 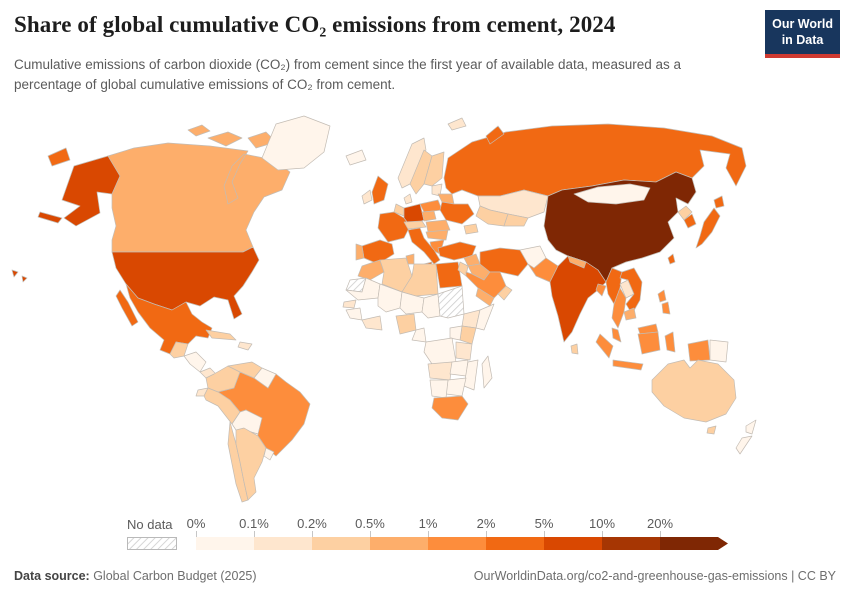 I want to click on country-cuba, so click(x=221, y=335).